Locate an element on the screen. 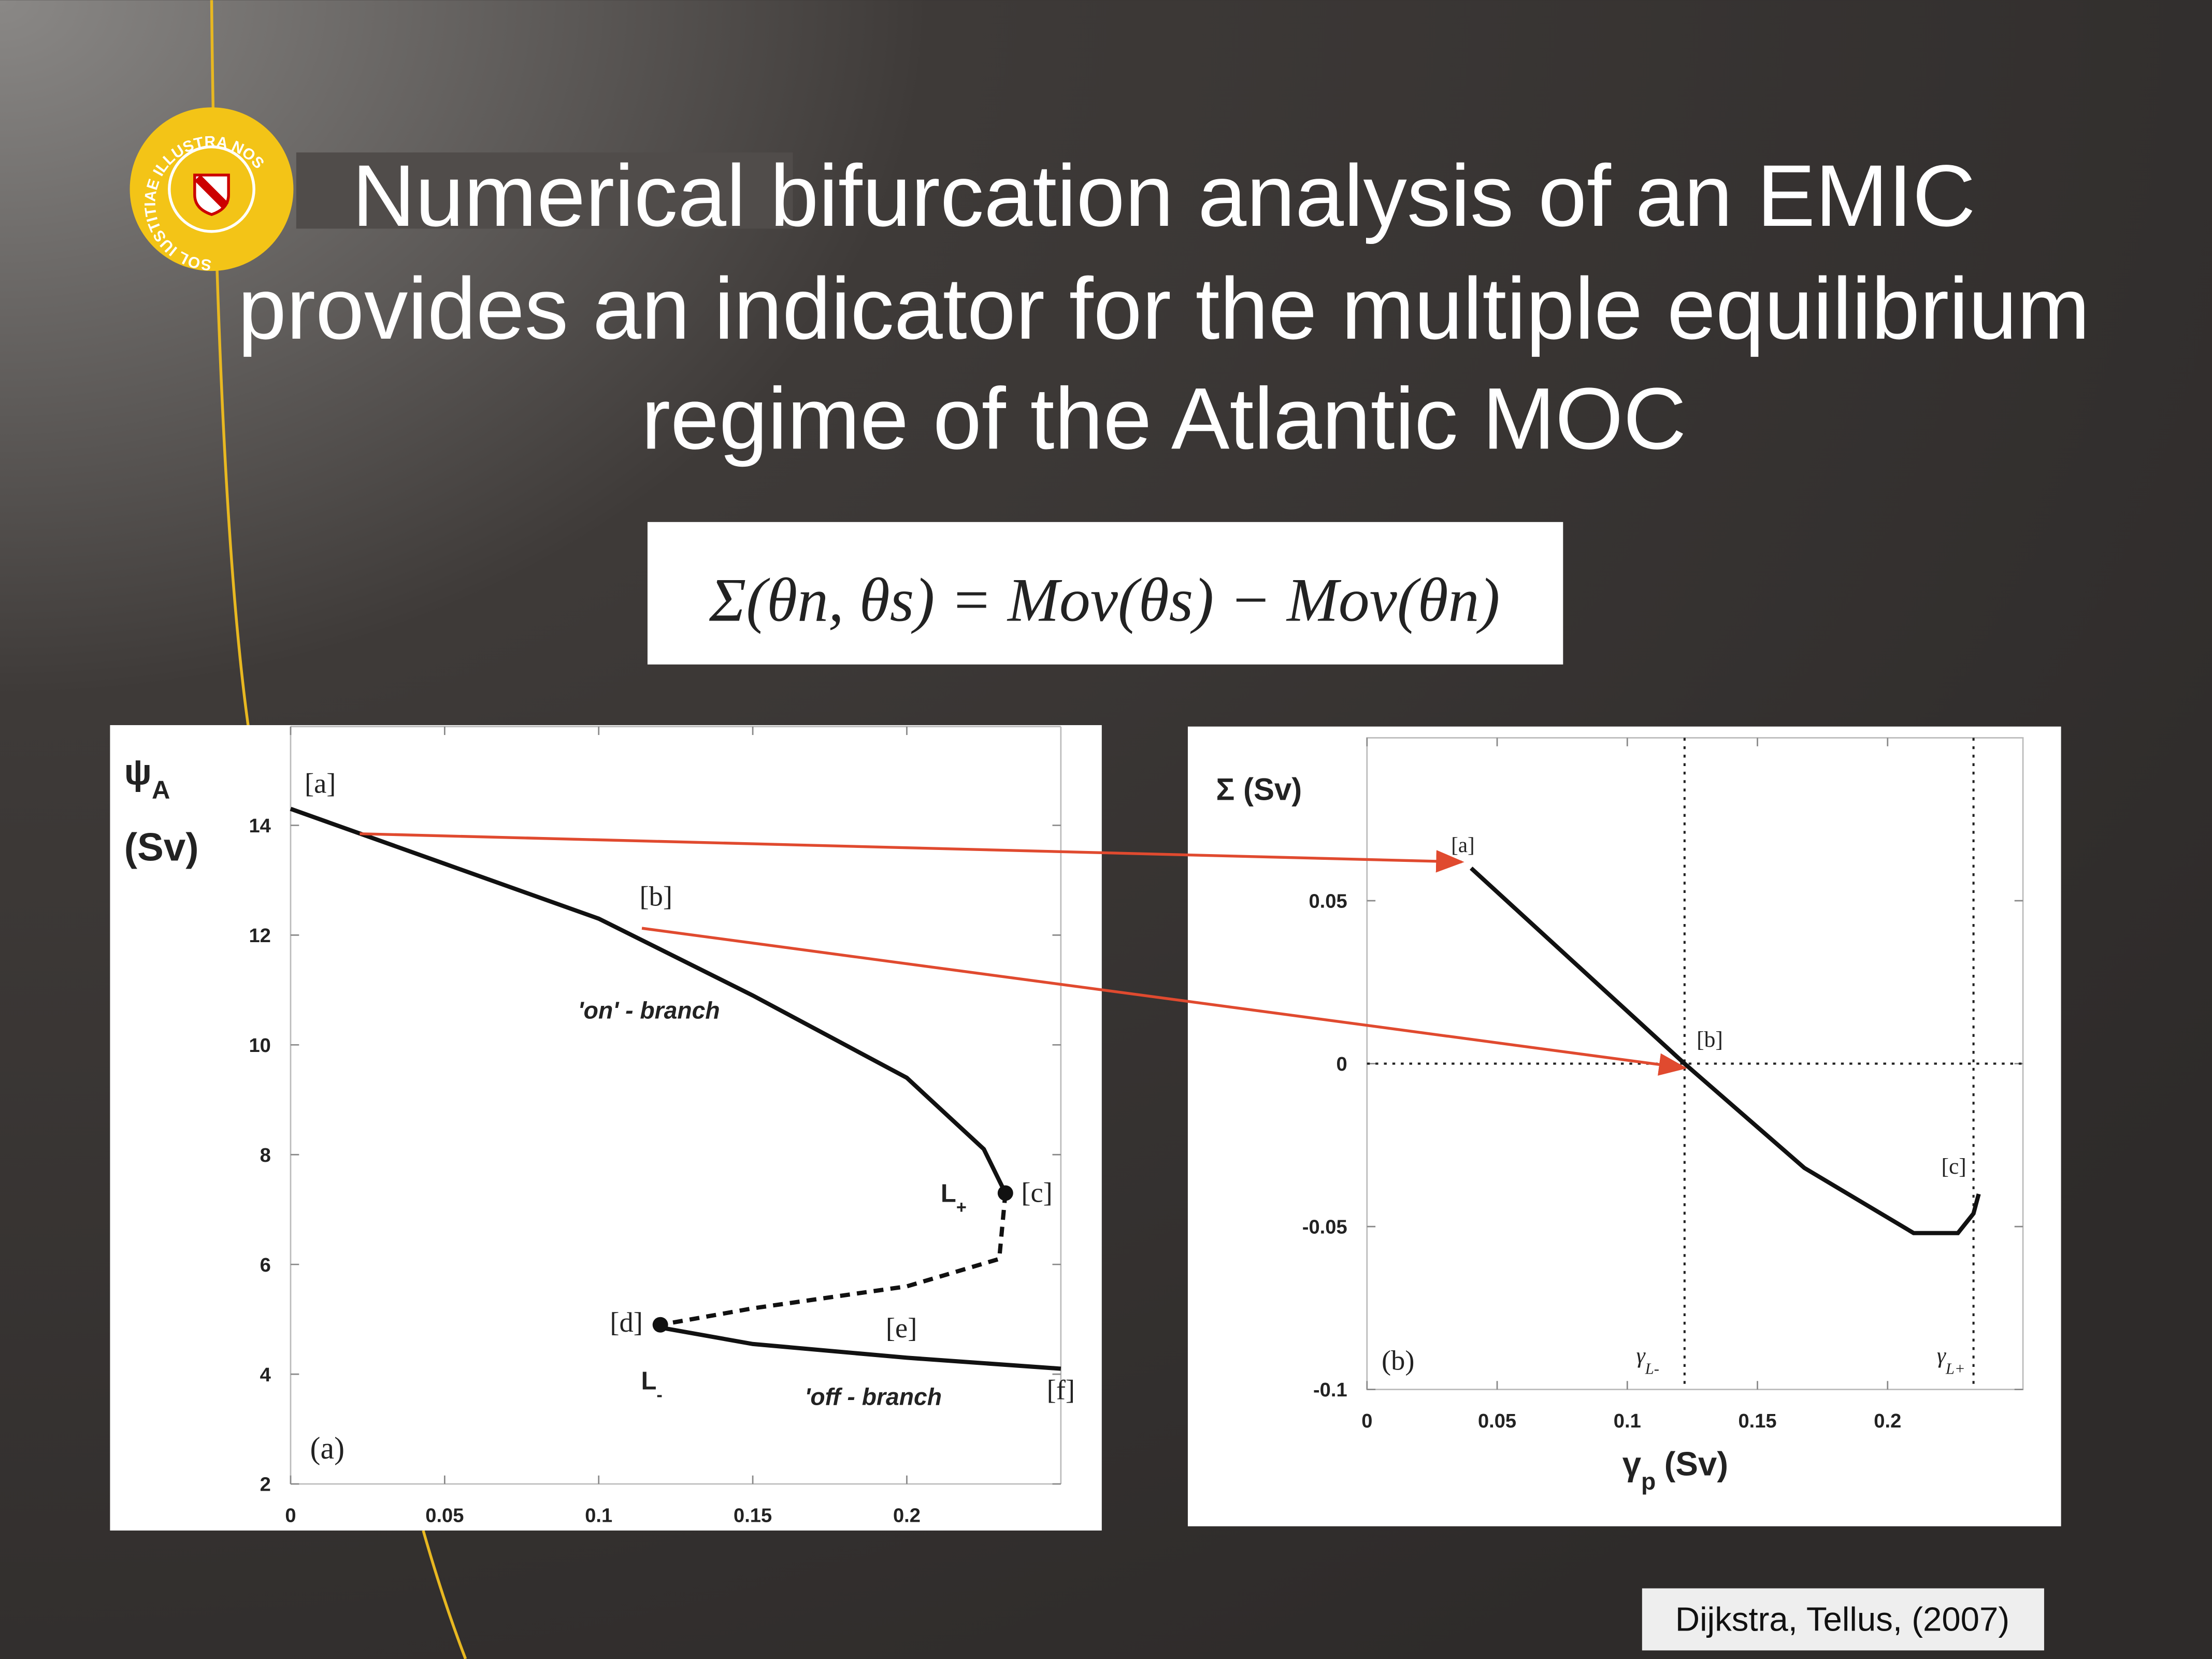  annotation: [f] is located at coordinates (1061, 1390).